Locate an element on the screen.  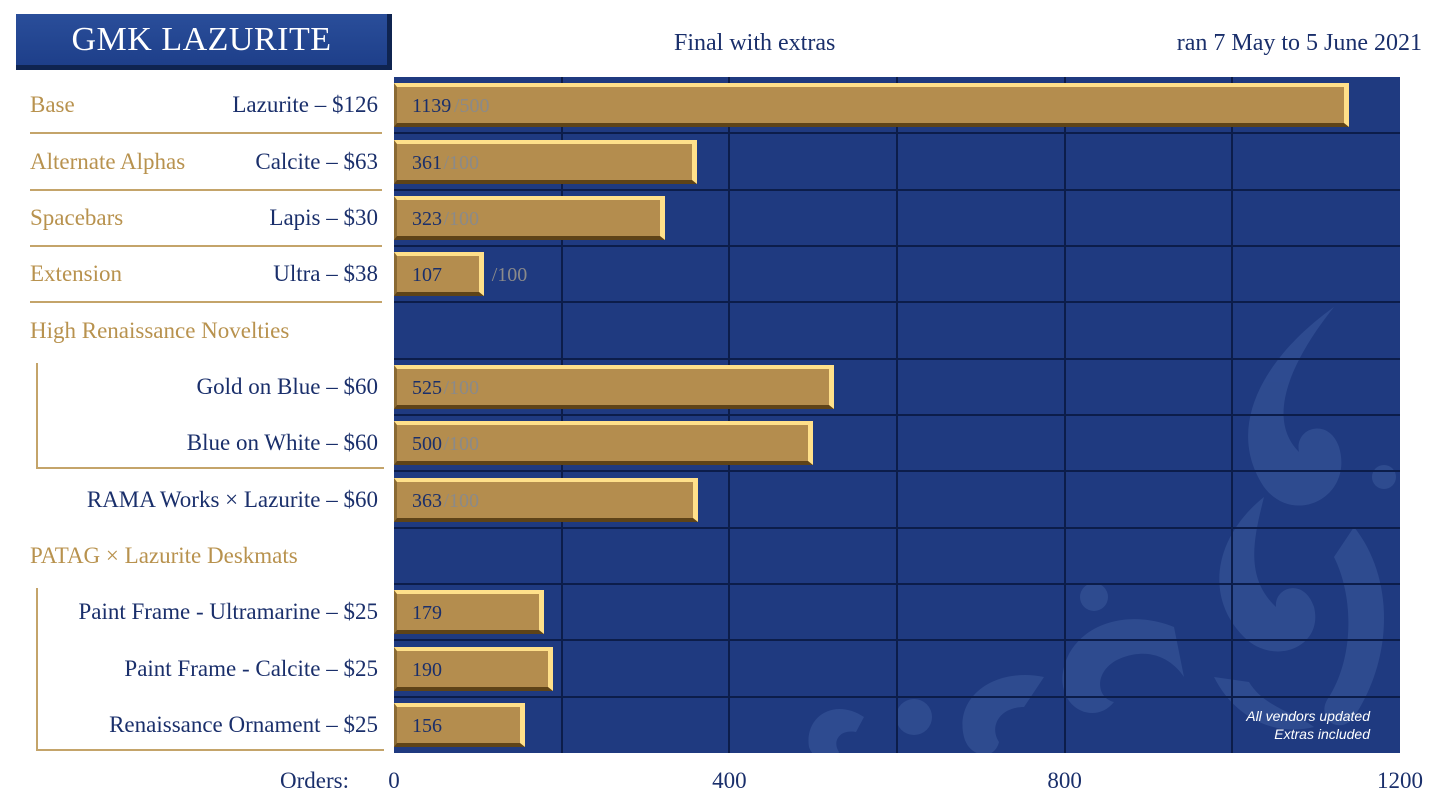
bar-value-label: 361 is located at coordinates (427, 162).